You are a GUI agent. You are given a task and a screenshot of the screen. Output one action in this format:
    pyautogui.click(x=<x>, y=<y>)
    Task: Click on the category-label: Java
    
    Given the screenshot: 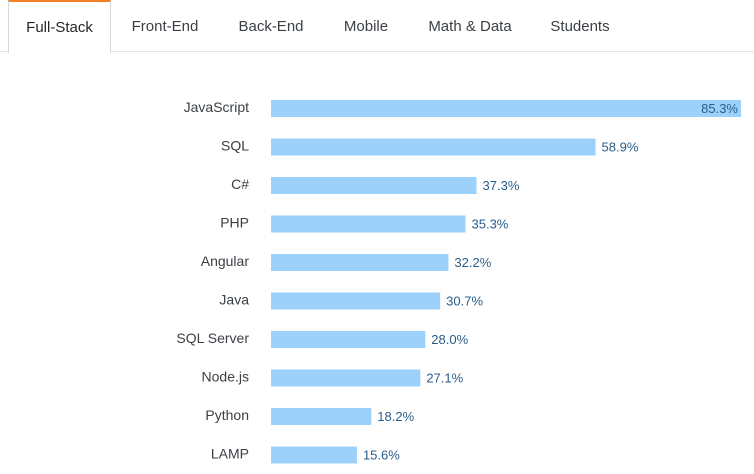 What is the action you would take?
    pyautogui.click(x=234, y=300)
    